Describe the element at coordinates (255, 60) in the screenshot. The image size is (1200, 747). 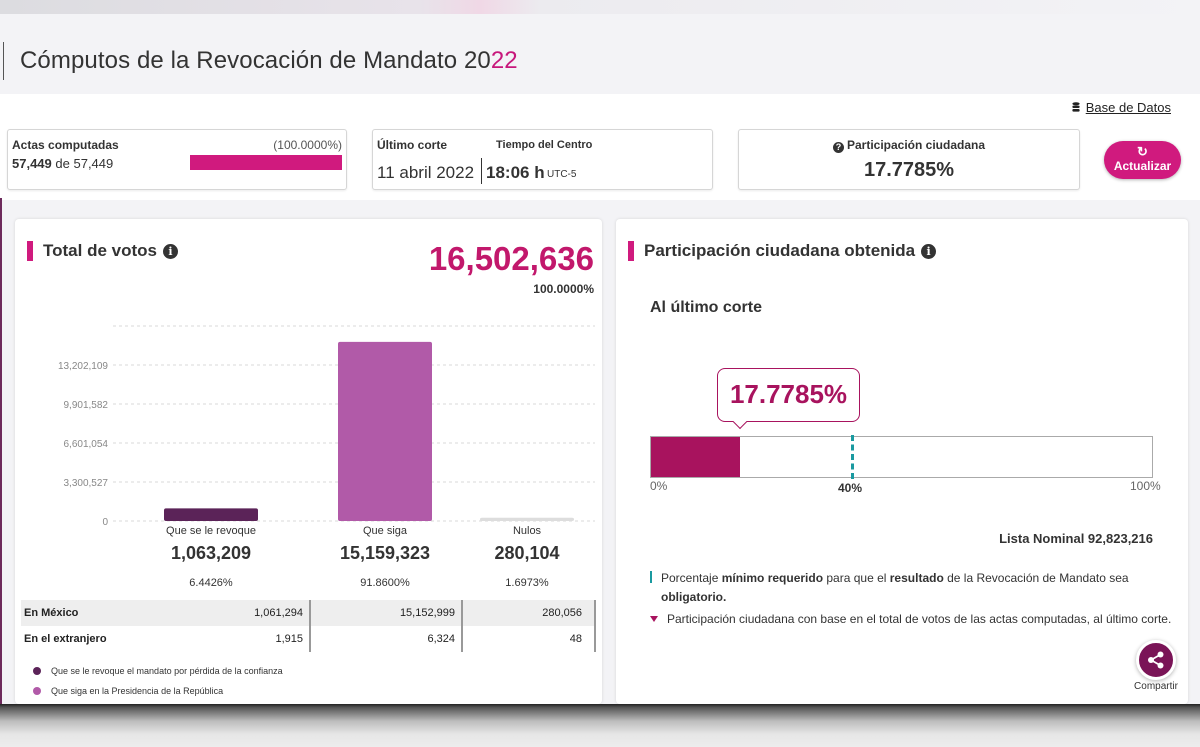
I see `page-title-main: Cómputos de la Revocación de Mandato 20` at that location.